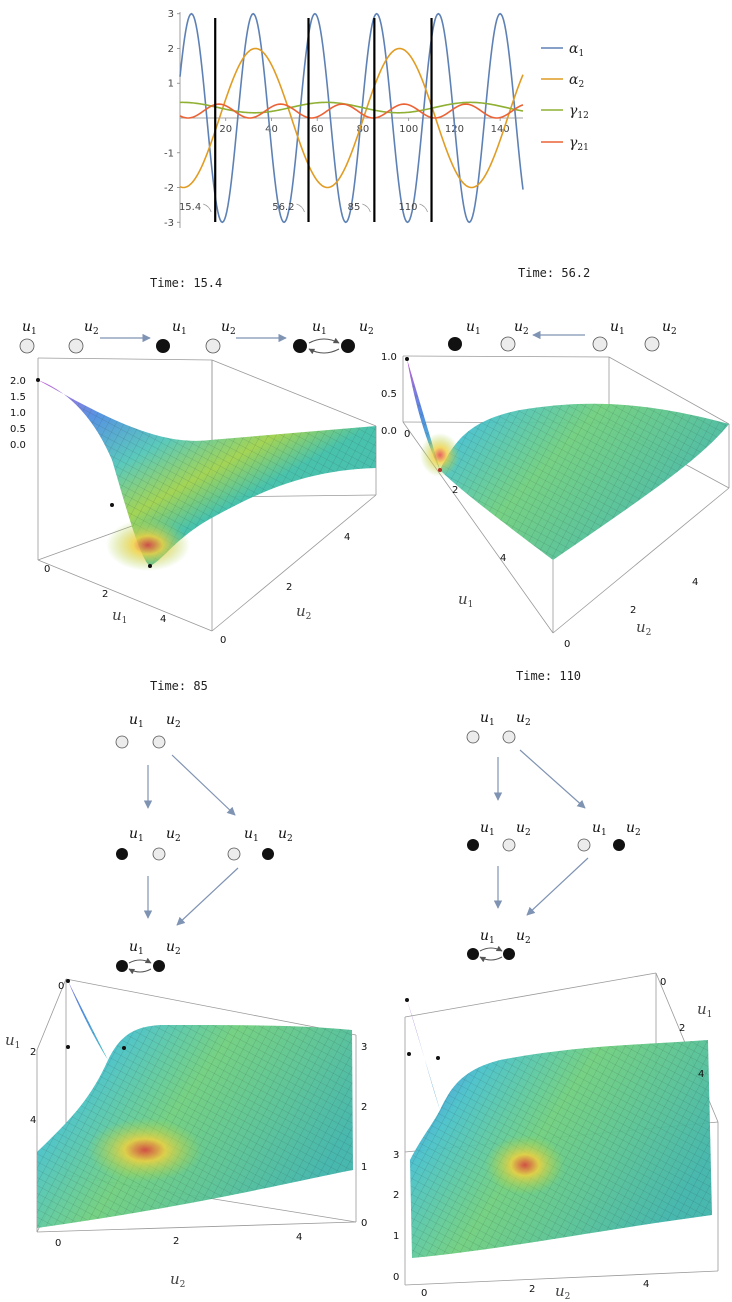 The height and width of the screenshot is (1302, 732). What do you see at coordinates (163, 619) in the screenshot?
I see `u1-tick: 4` at bounding box center [163, 619].